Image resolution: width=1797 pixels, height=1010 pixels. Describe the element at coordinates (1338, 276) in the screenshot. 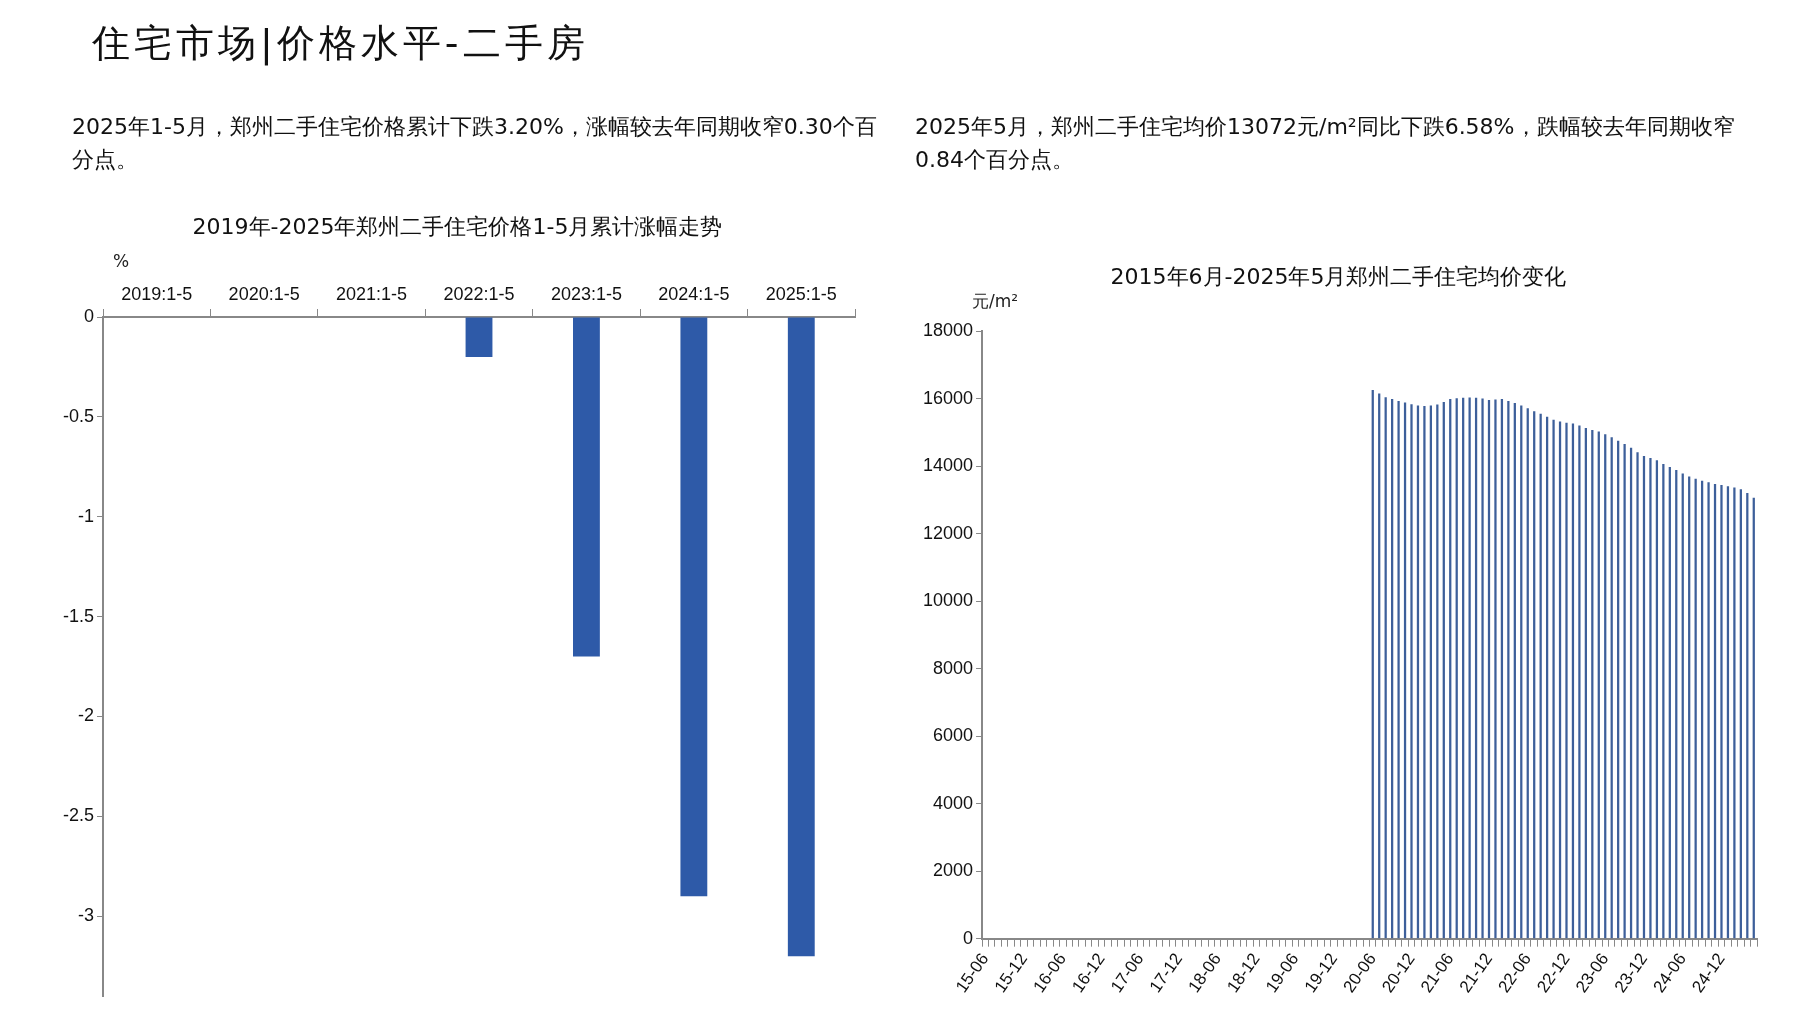

I see `chart-title: 2015年6月-2025年5月郑州二手住宅均价变化` at that location.